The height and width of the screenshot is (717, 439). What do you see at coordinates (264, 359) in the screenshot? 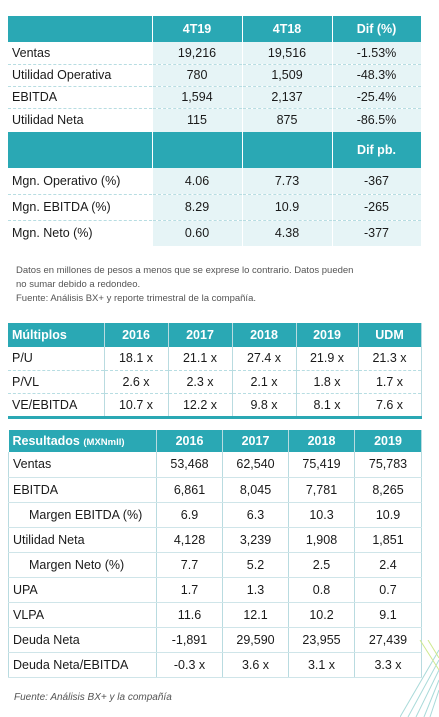
I see `cell: 27.4 x` at bounding box center [264, 359].